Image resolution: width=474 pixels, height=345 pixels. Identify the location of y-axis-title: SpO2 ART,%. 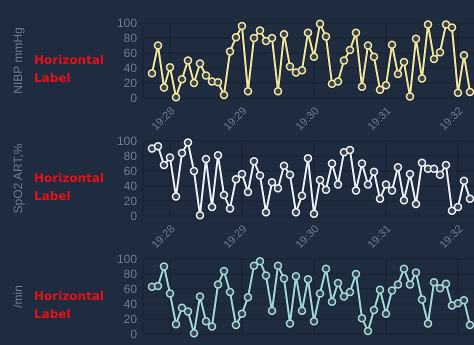
(18, 178).